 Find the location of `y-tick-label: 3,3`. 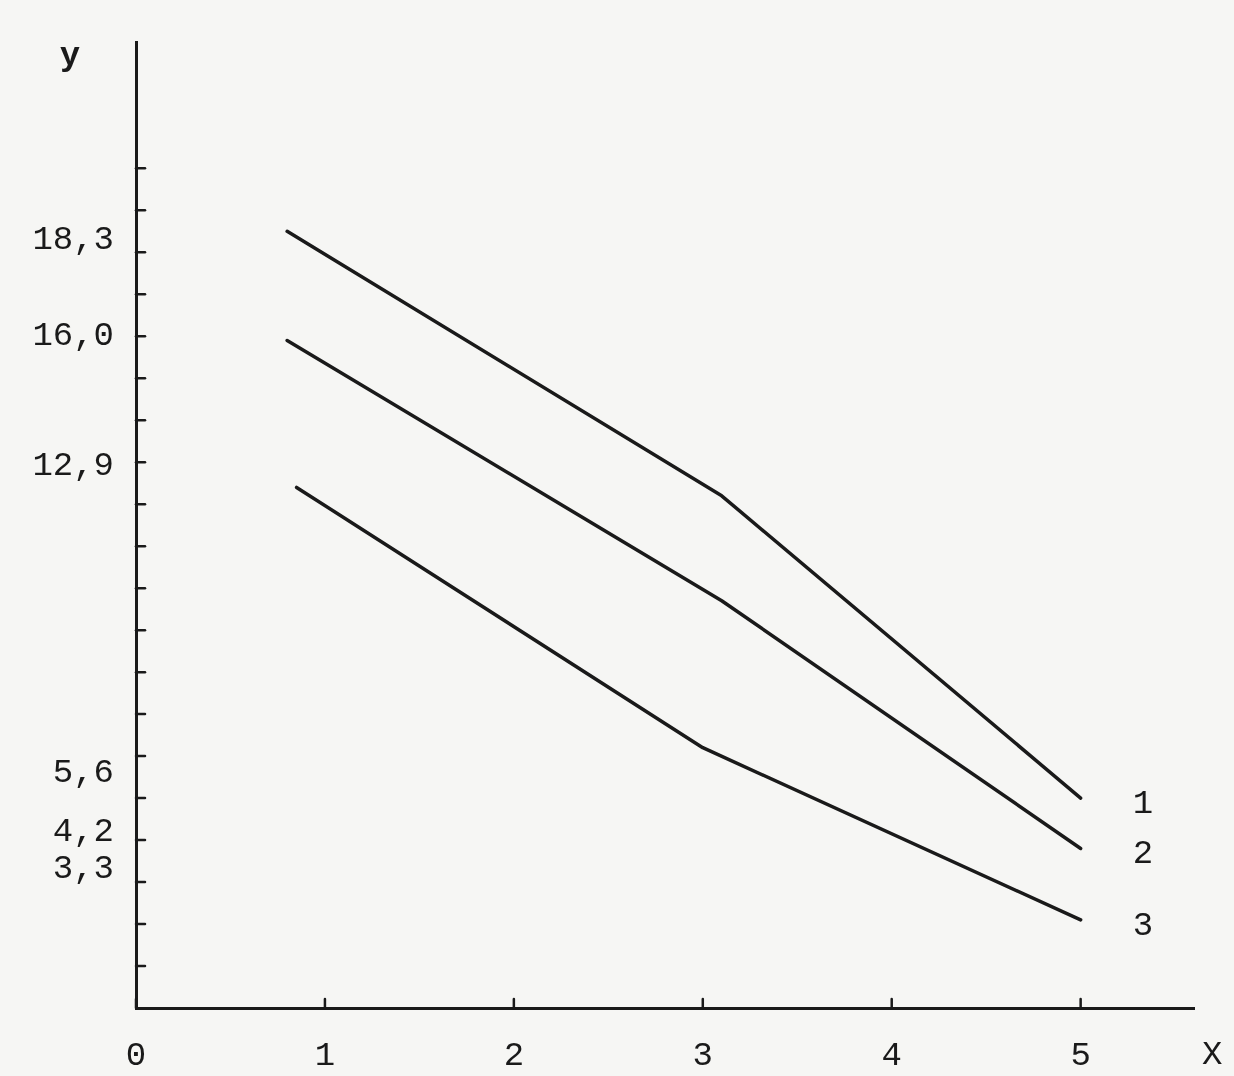

y-tick-label: 3,3 is located at coordinates (83, 869).